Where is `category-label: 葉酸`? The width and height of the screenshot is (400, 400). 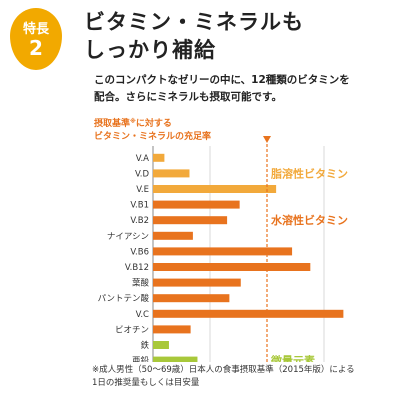
category-label: 葉酸 is located at coordinates (141, 283).